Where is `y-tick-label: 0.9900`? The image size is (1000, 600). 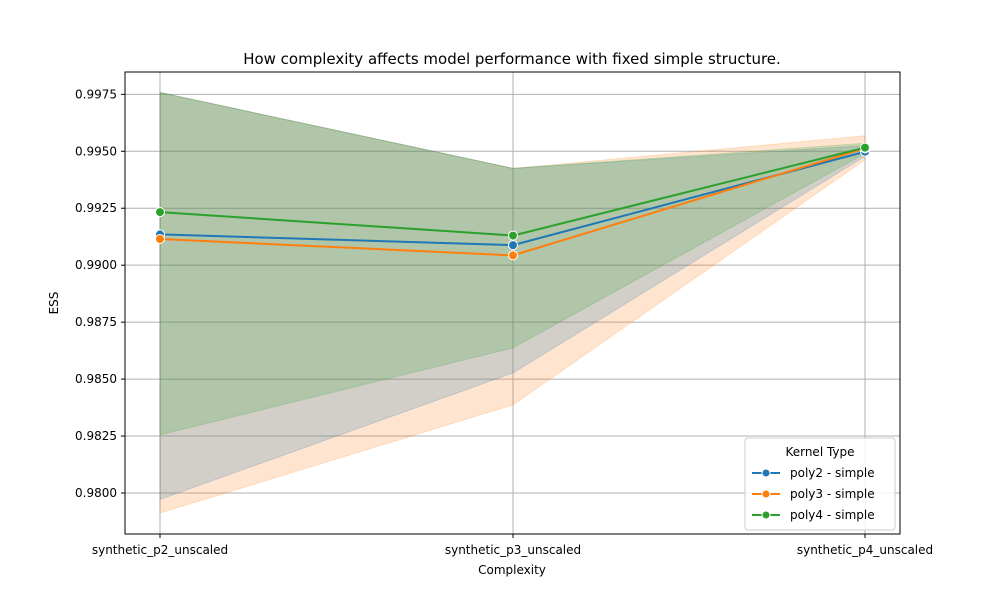
y-tick-label: 0.9900 is located at coordinates (96, 265).